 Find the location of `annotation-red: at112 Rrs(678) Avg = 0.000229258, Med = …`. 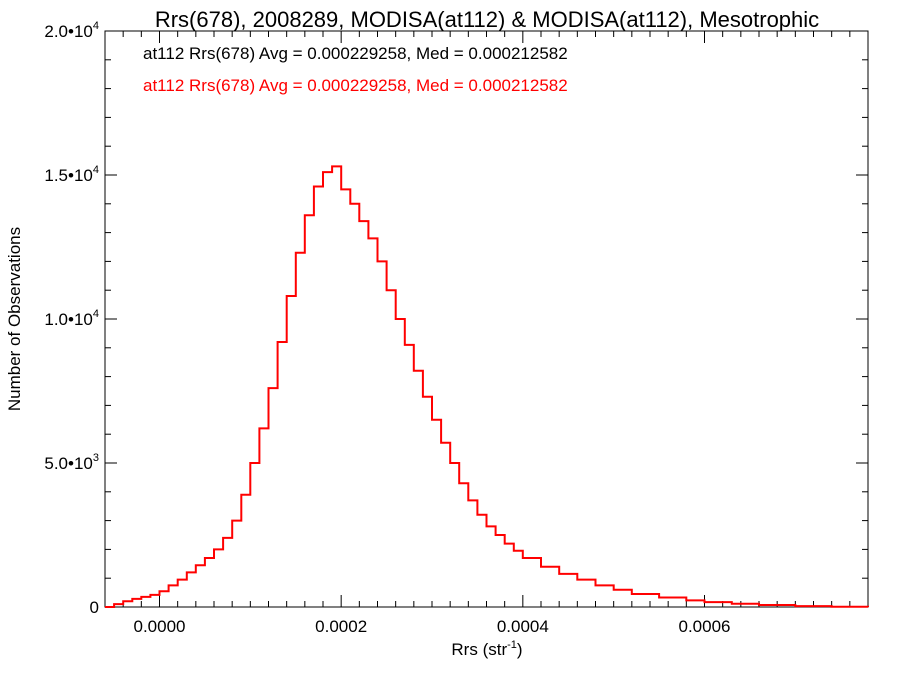

annotation-red: at112 Rrs(678) Avg = 0.000229258, Med = … is located at coordinates (355, 85).